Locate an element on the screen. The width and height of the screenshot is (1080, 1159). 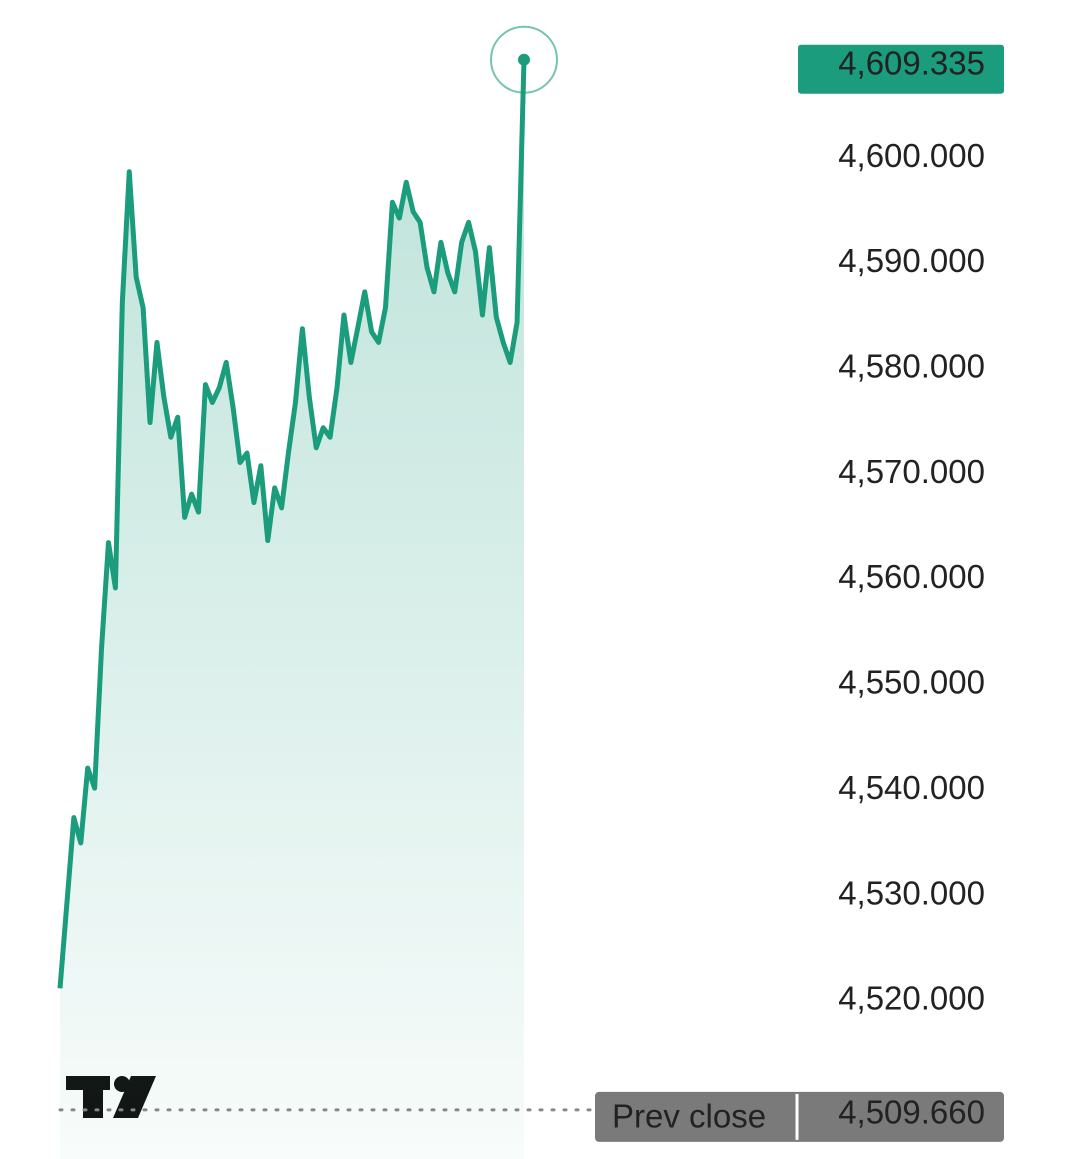
last-point-ring is located at coordinates (524, 59).